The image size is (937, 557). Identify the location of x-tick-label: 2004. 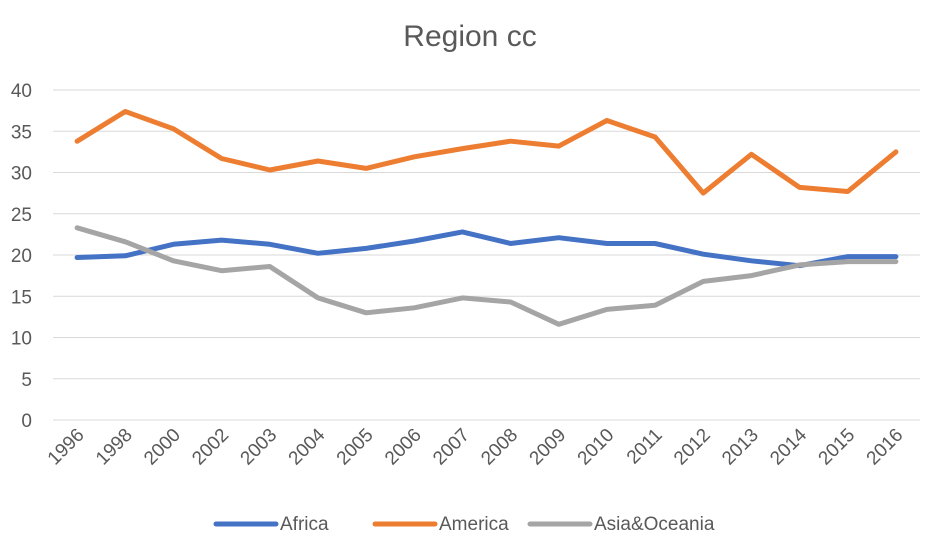
(307, 446).